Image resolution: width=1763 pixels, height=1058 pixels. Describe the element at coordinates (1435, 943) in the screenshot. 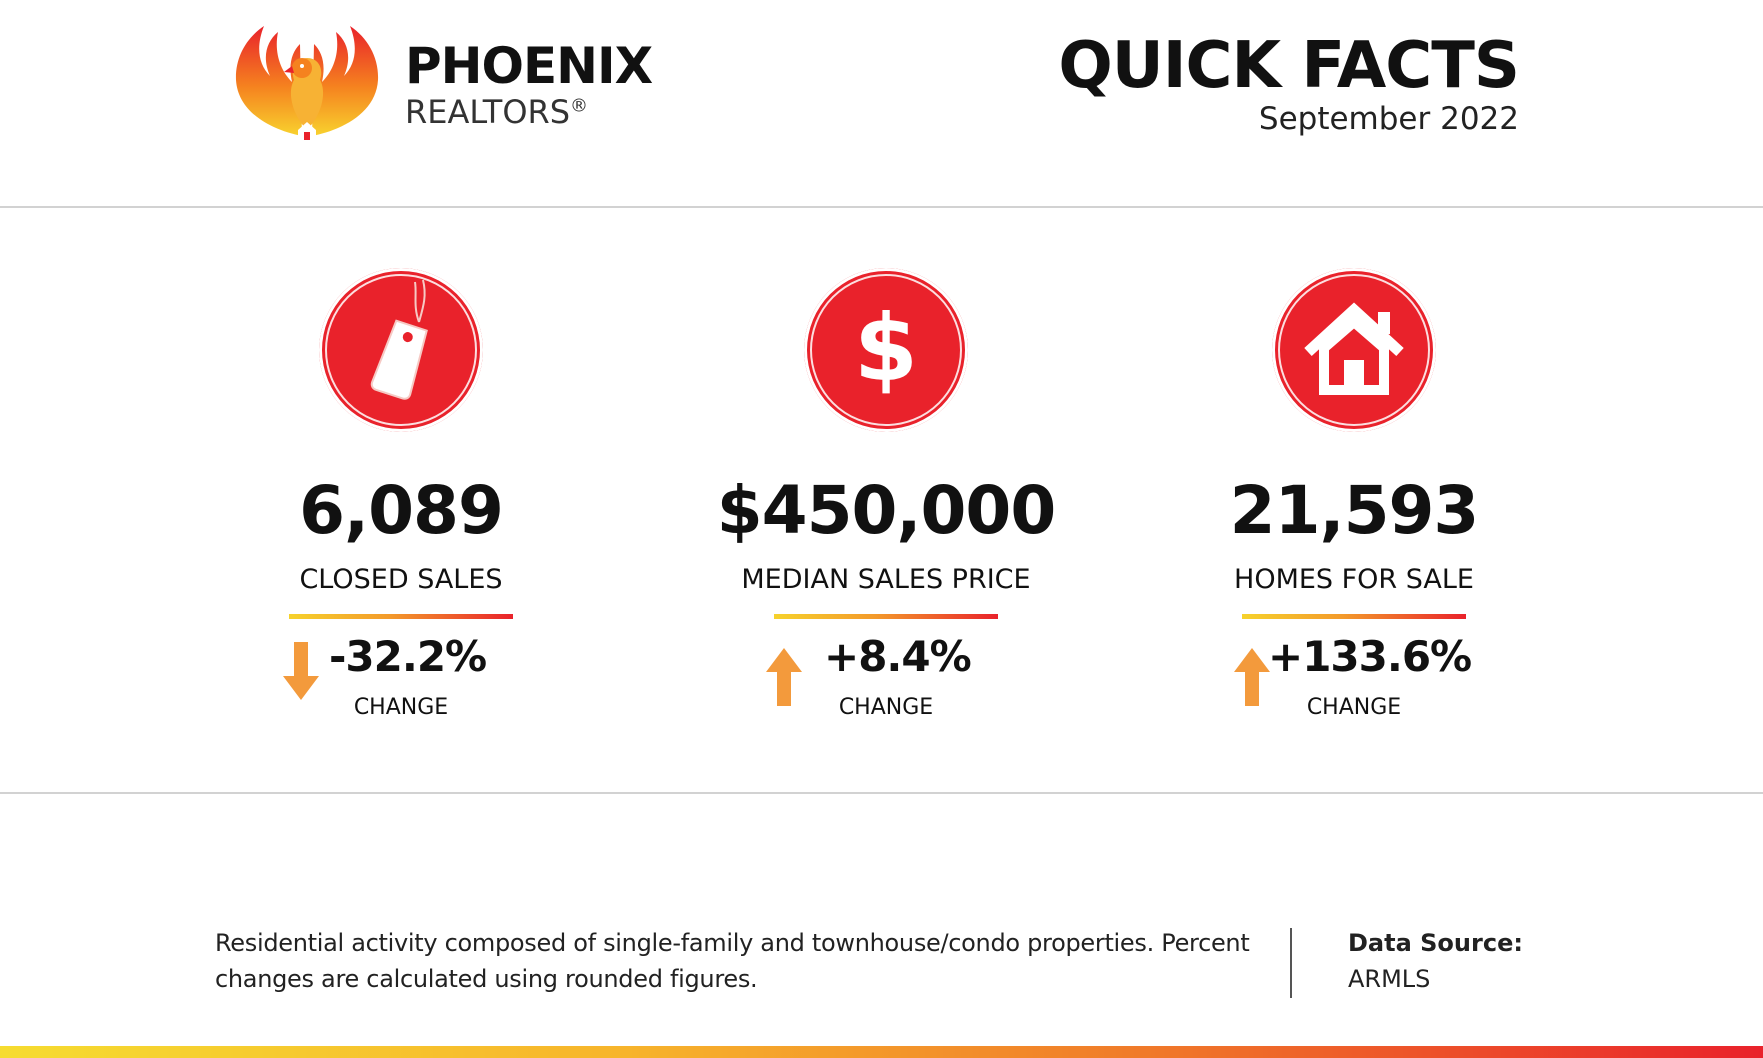

I see `data-source-label: Data Source:` at that location.